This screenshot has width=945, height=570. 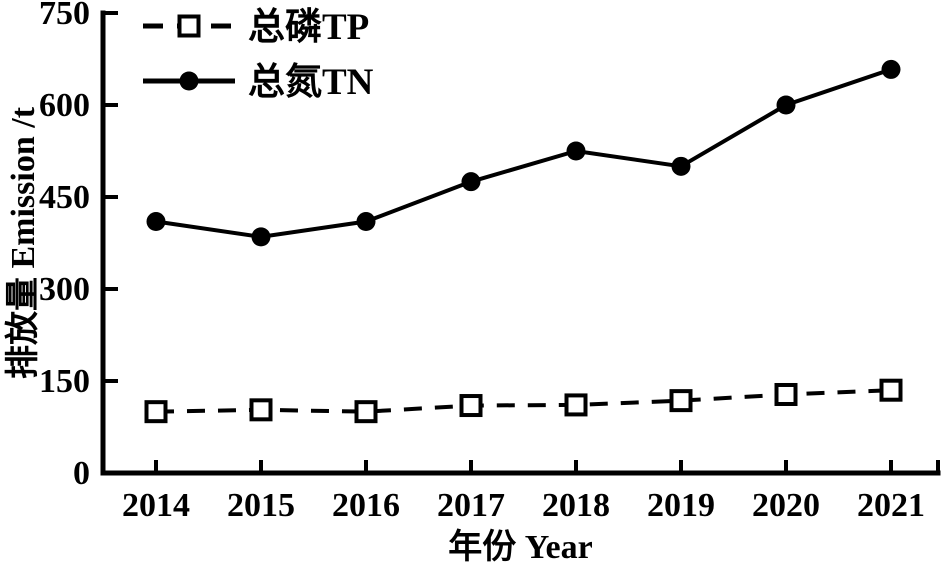 What do you see at coordinates (156, 505) in the screenshot?
I see `x-tick-label: 2014` at bounding box center [156, 505].